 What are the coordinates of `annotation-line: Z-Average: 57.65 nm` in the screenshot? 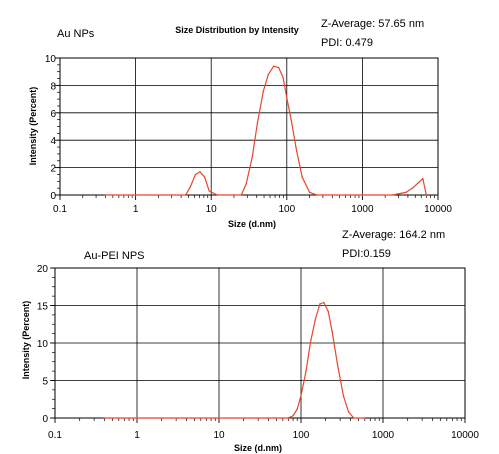 It's located at (372, 24).